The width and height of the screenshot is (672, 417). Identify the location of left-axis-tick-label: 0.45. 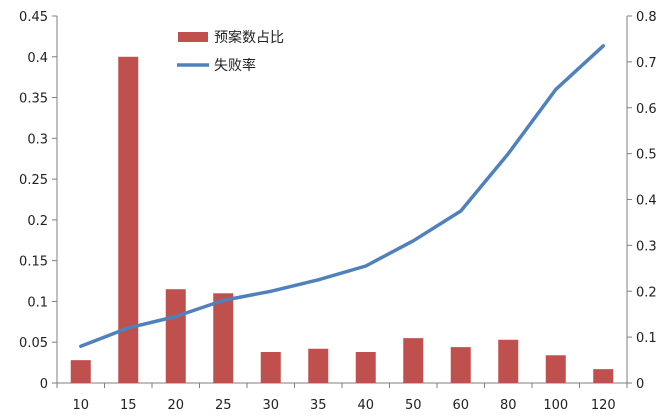
(33, 17).